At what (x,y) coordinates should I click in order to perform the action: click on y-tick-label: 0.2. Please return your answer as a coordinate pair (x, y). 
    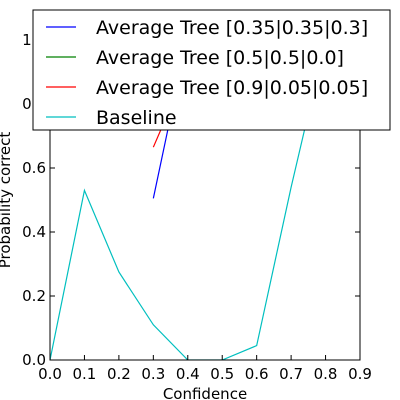
    Looking at the image, I should click on (34, 296).